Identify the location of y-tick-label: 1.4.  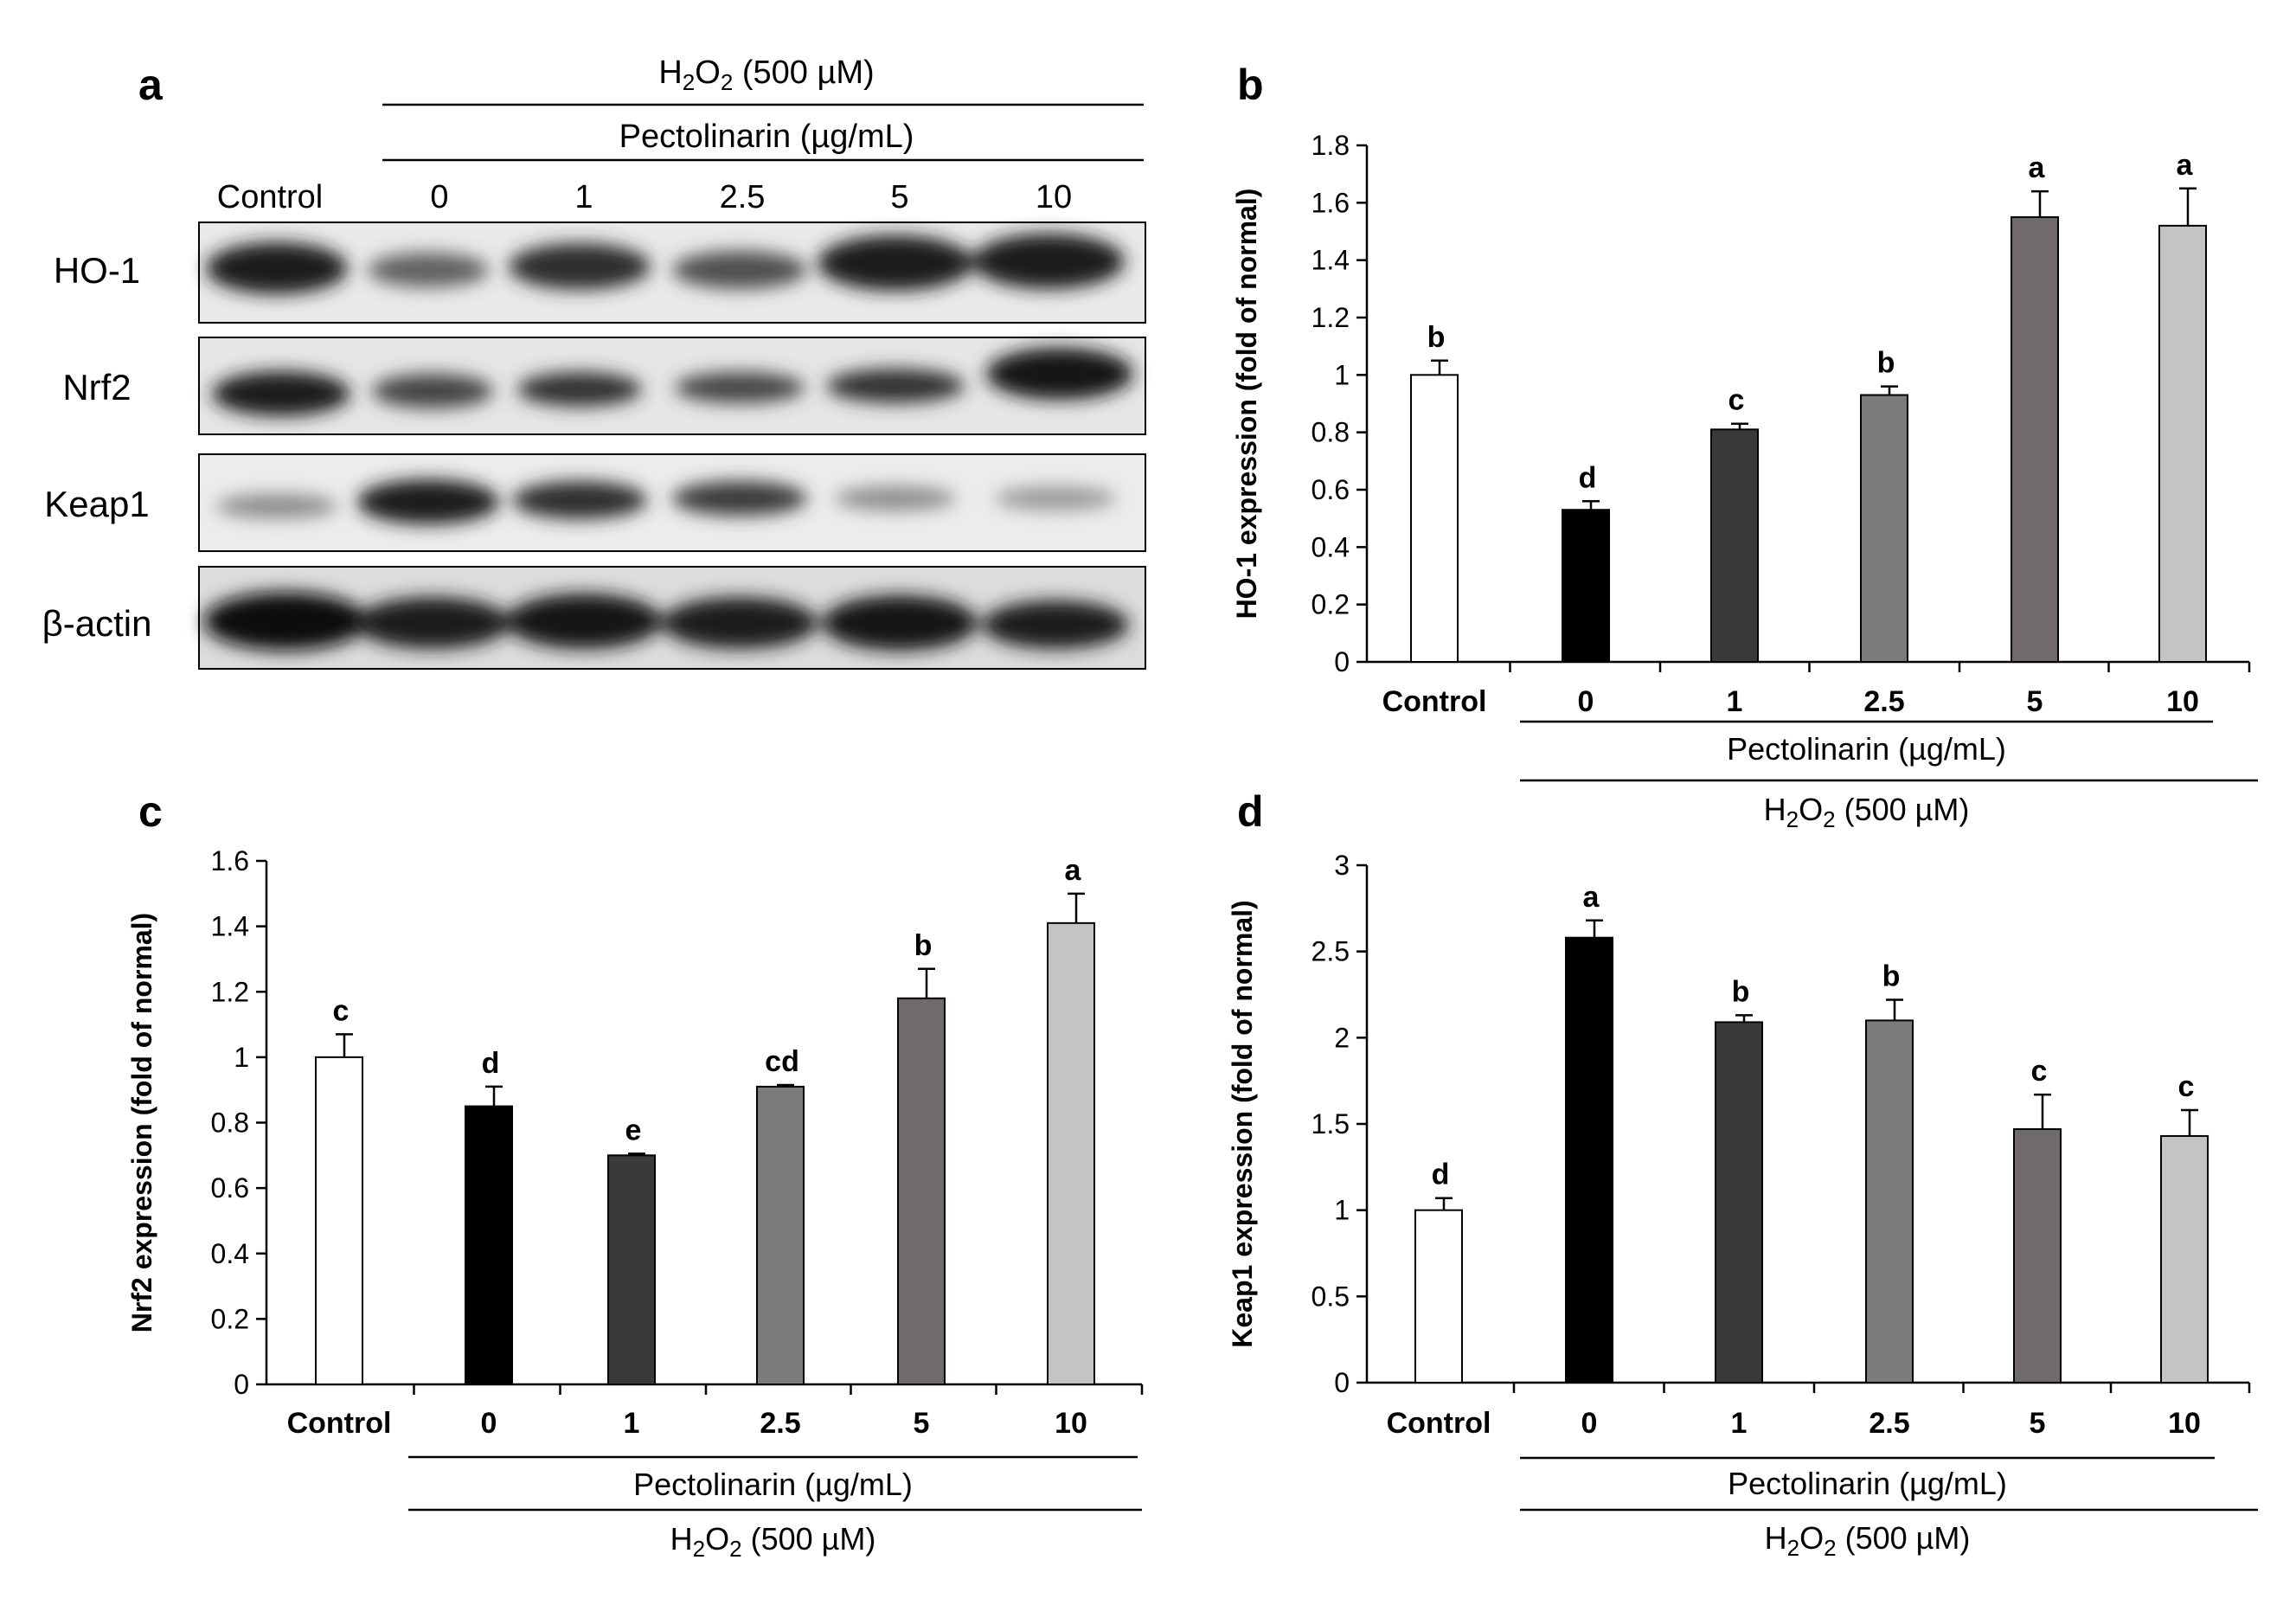
(230, 926).